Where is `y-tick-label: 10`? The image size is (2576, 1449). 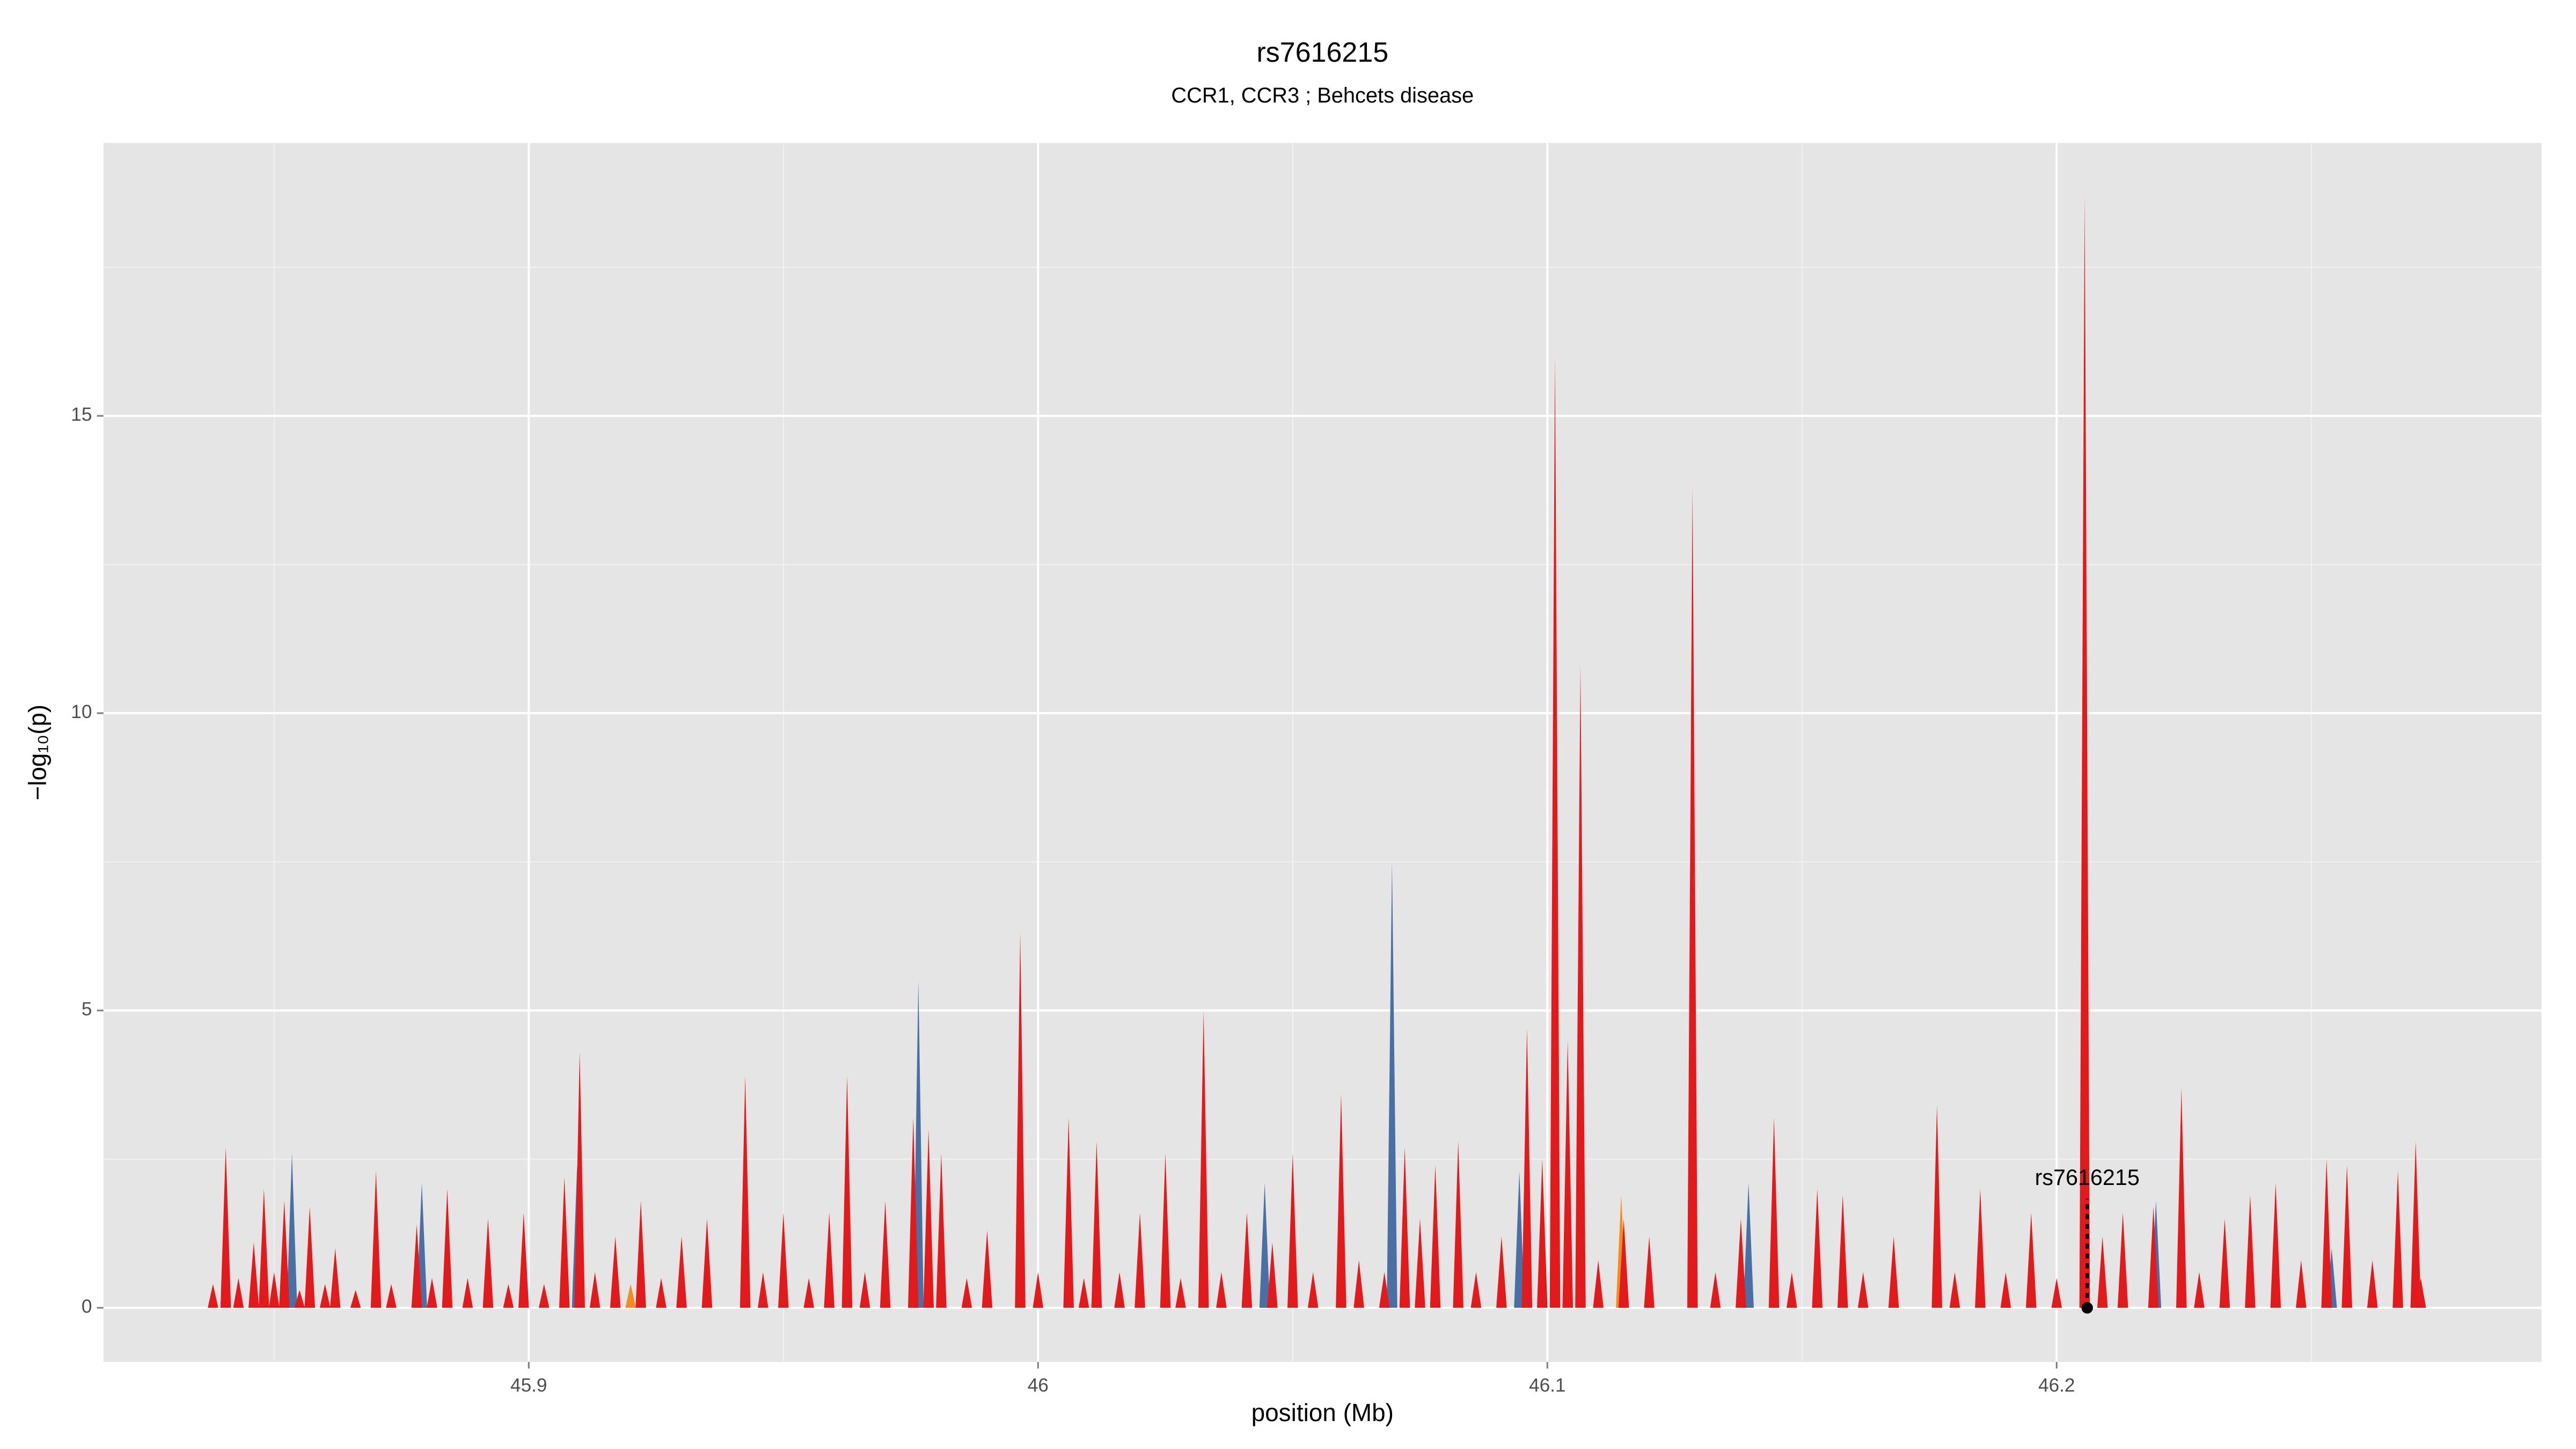
y-tick-label: 10 is located at coordinates (81, 711).